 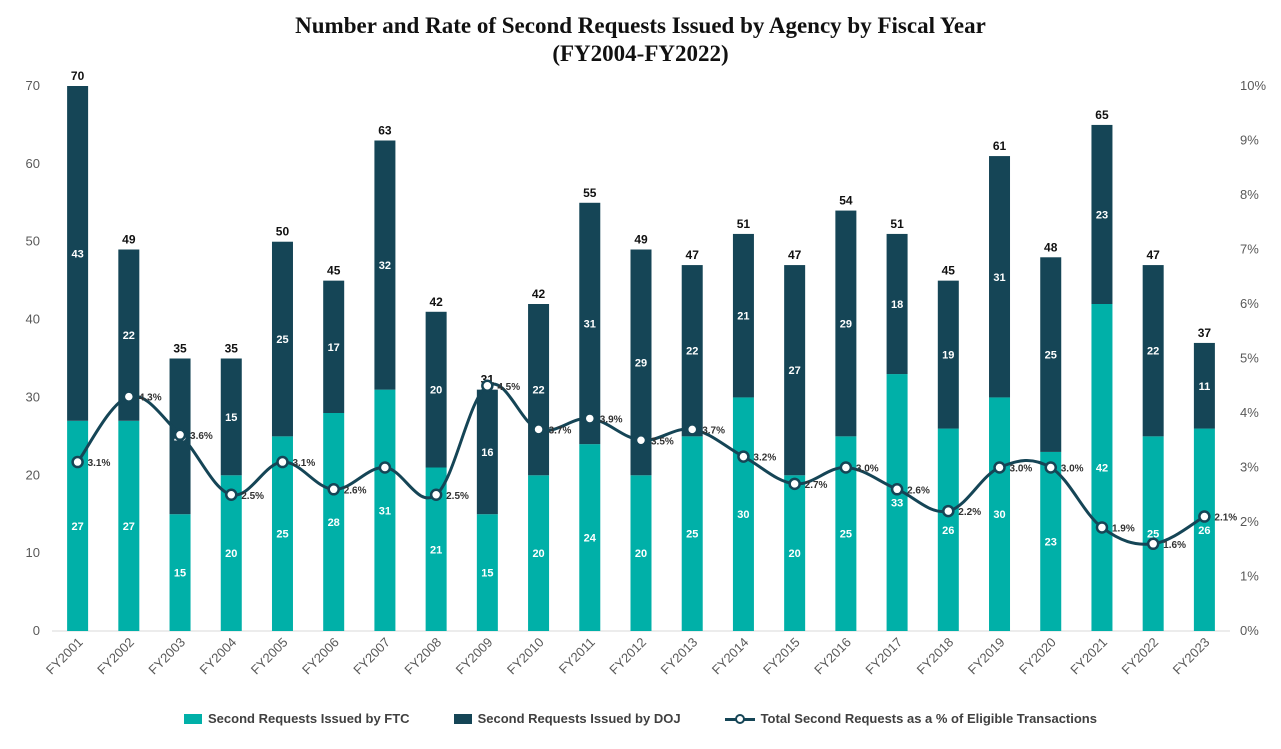 I want to click on y-right-tick-label: 9%, so click(x=1249, y=140).